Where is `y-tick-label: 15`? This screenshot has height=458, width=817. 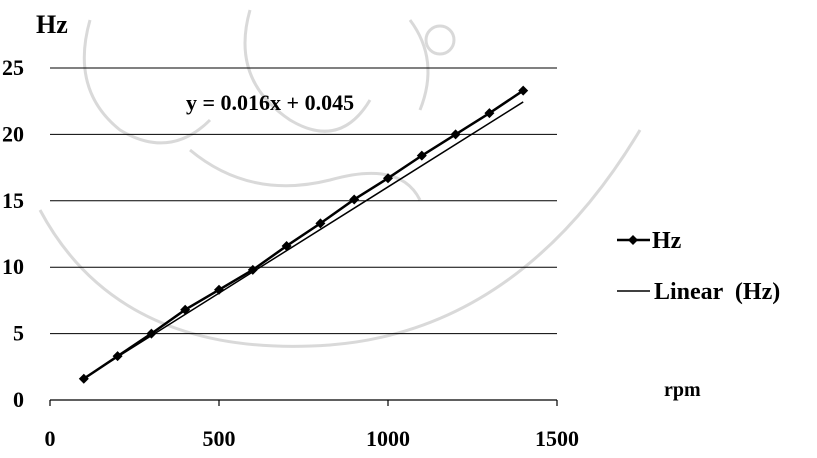
y-tick-label: 15 is located at coordinates (13, 200).